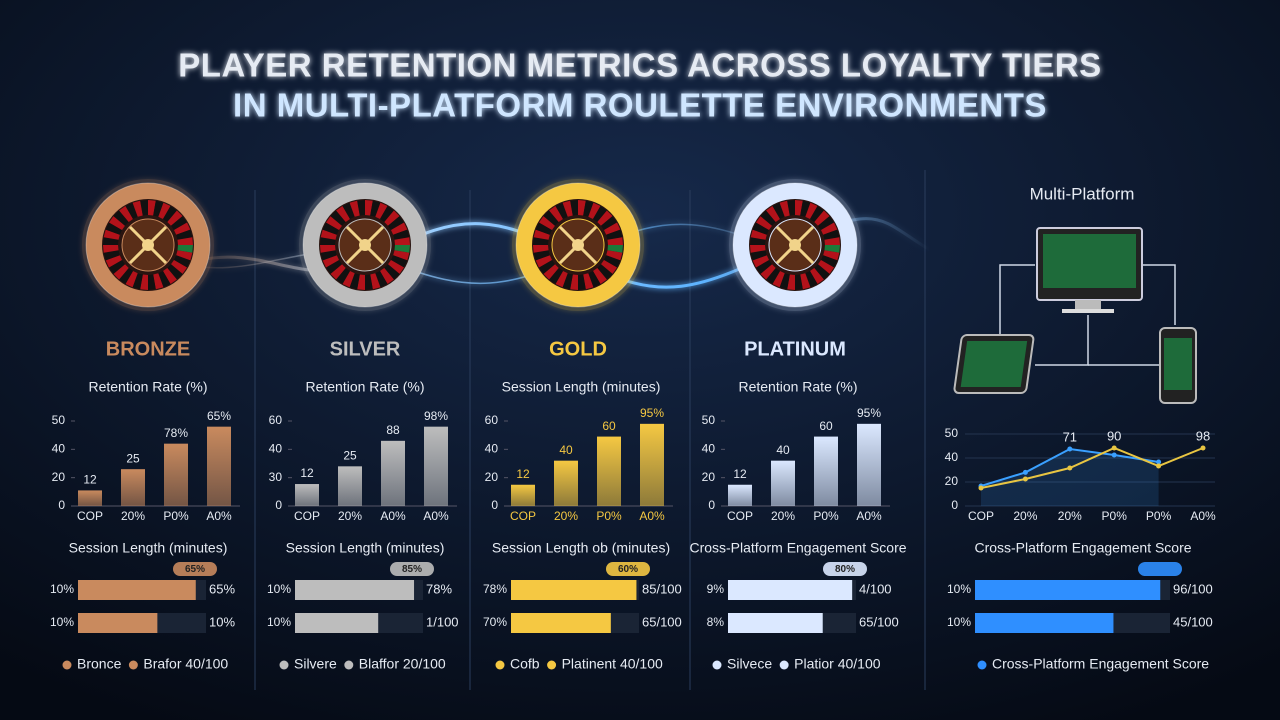  What do you see at coordinates (1070, 449) in the screenshot?
I see `line-point` at bounding box center [1070, 449].